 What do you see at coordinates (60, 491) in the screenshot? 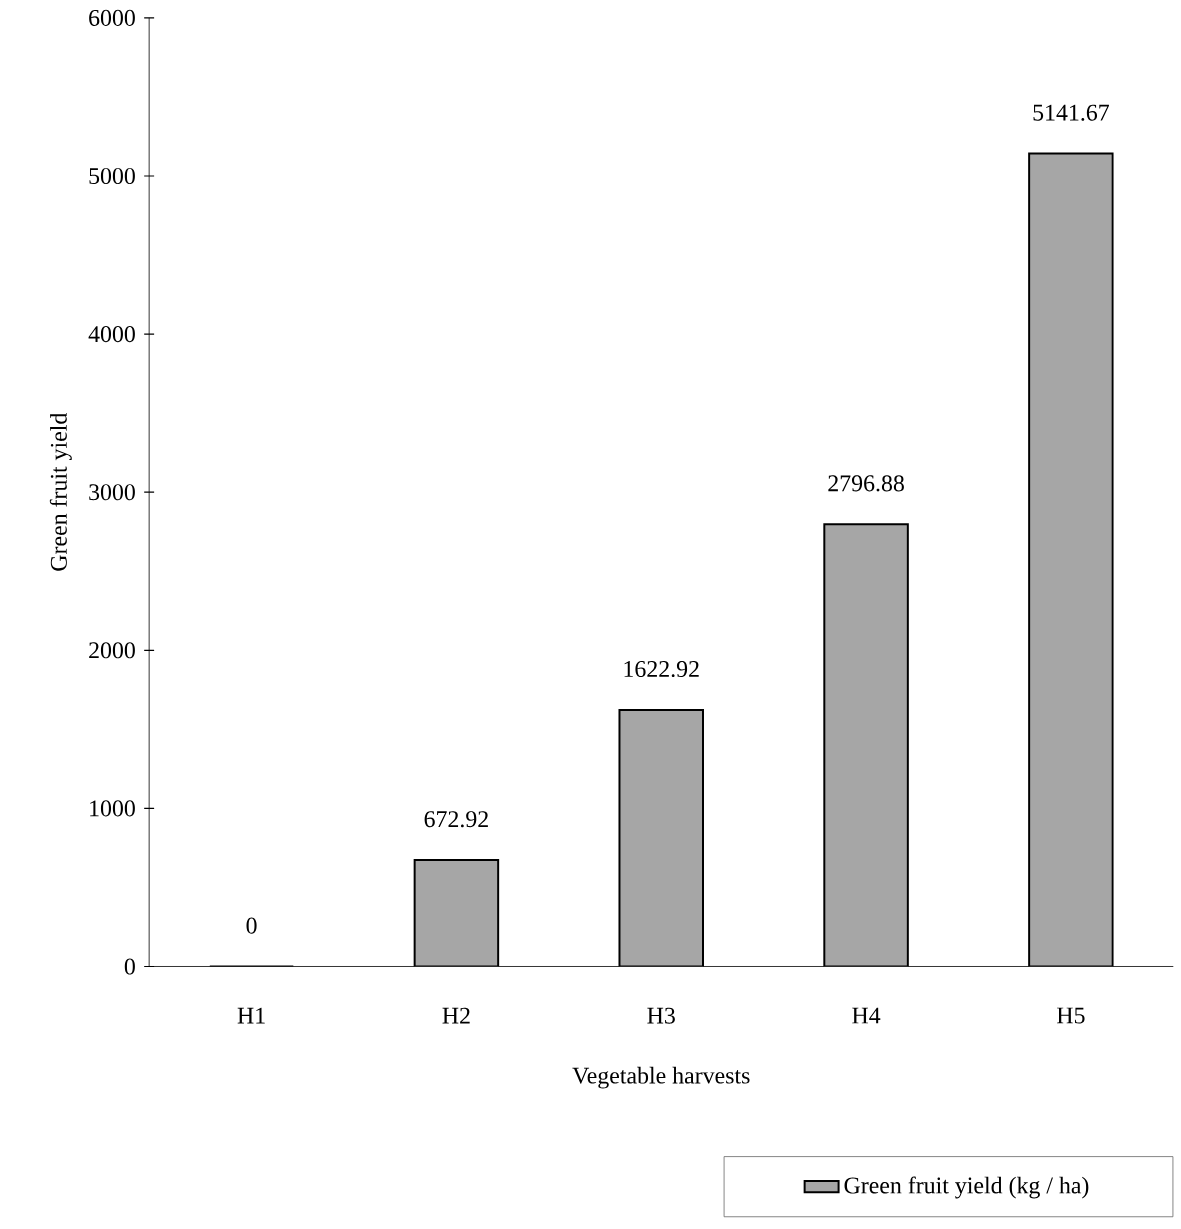
I see `y-axis-title: Green fruit yield` at bounding box center [60, 491].